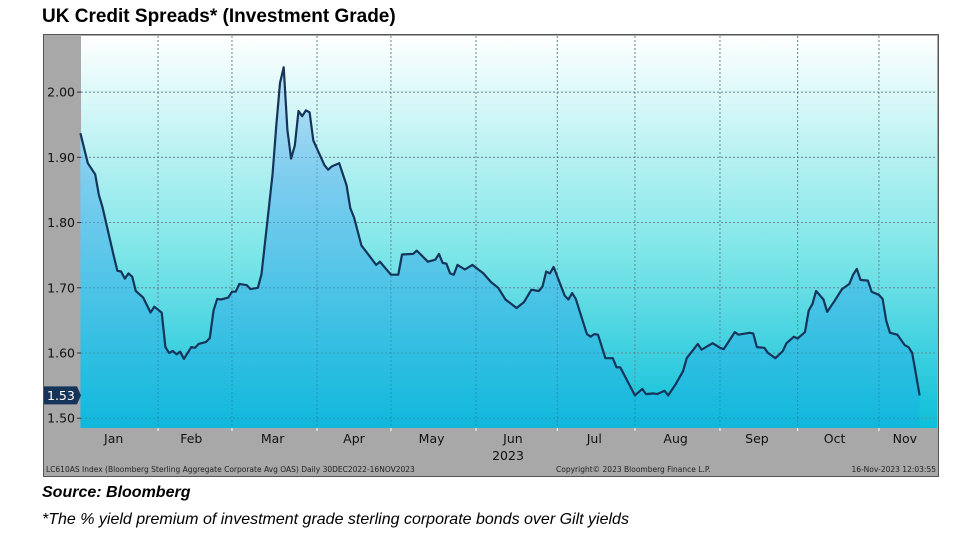 This screenshot has width=964, height=540. Describe the element at coordinates (219, 16) in the screenshot. I see `chart-title: UK Credit Spreads* (Investment Grade)` at that location.